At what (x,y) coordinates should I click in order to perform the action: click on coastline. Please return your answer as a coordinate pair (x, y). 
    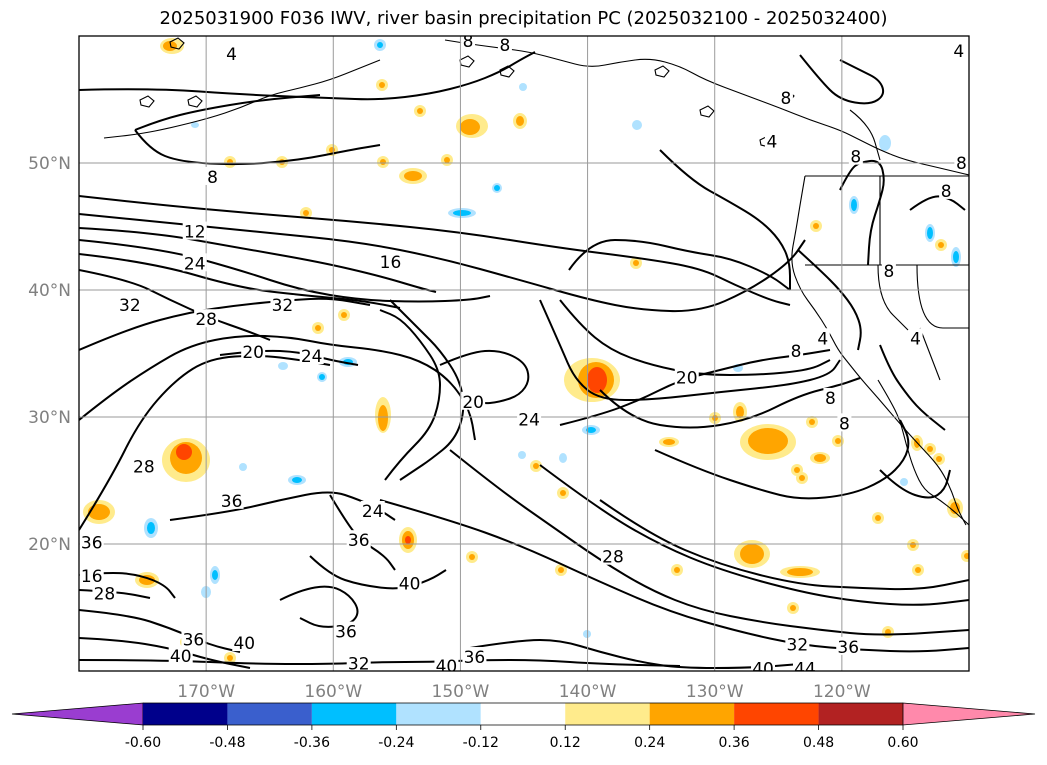
    Looking at the image, I should click on (879, 350).